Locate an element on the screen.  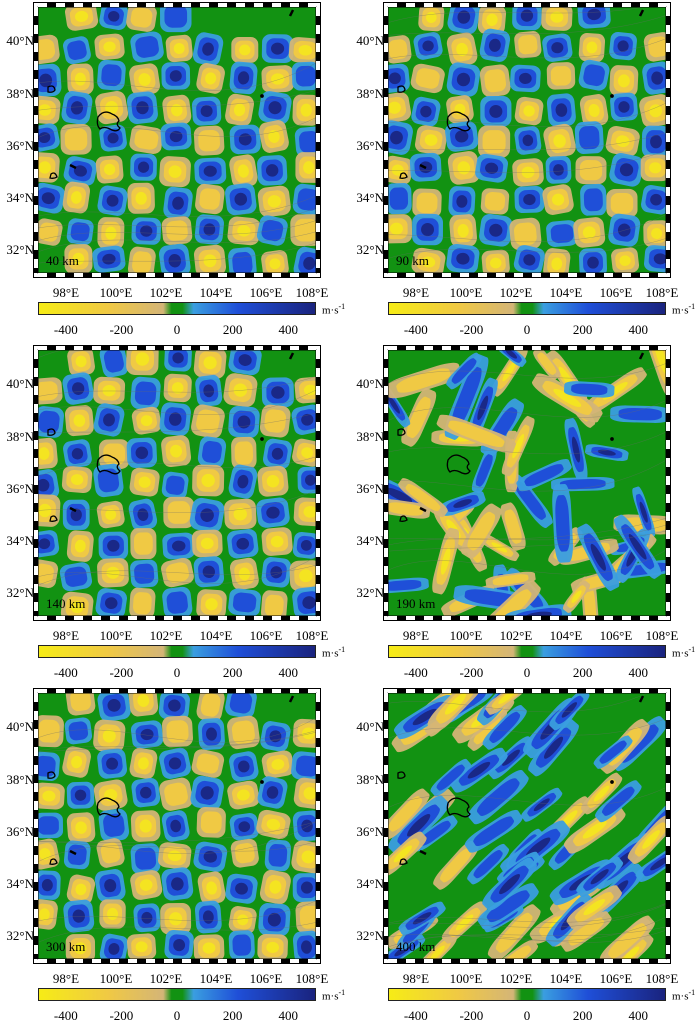
unit-text: m·s is located at coordinates (680, 310).